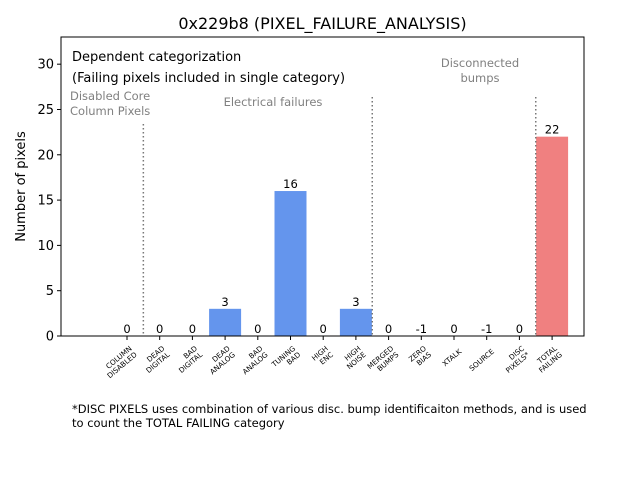  What do you see at coordinates (156, 57) in the screenshot?
I see `legend-line-1: Dependent categorization` at bounding box center [156, 57].